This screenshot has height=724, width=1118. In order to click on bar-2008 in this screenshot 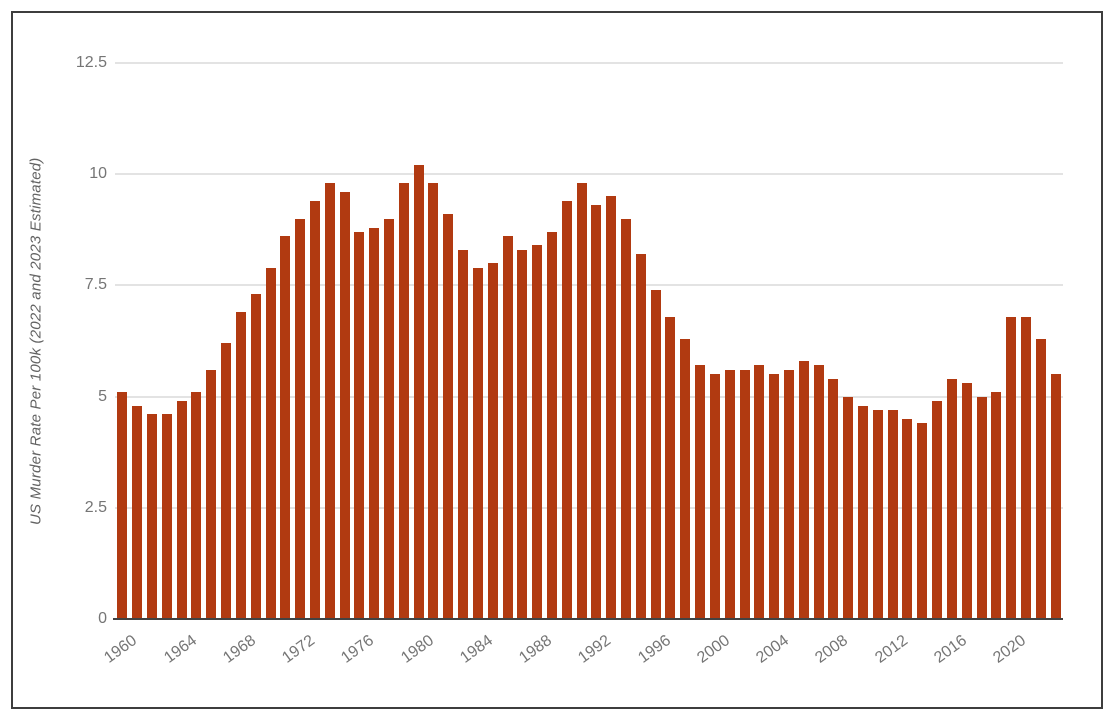, I will do `click(833, 498)`.